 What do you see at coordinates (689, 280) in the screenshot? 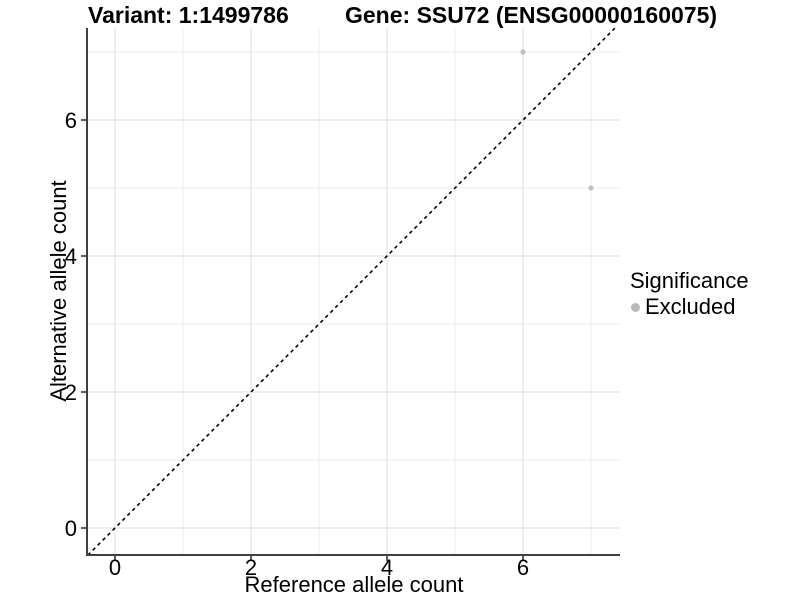
I see `legend-title: Significance` at bounding box center [689, 280].